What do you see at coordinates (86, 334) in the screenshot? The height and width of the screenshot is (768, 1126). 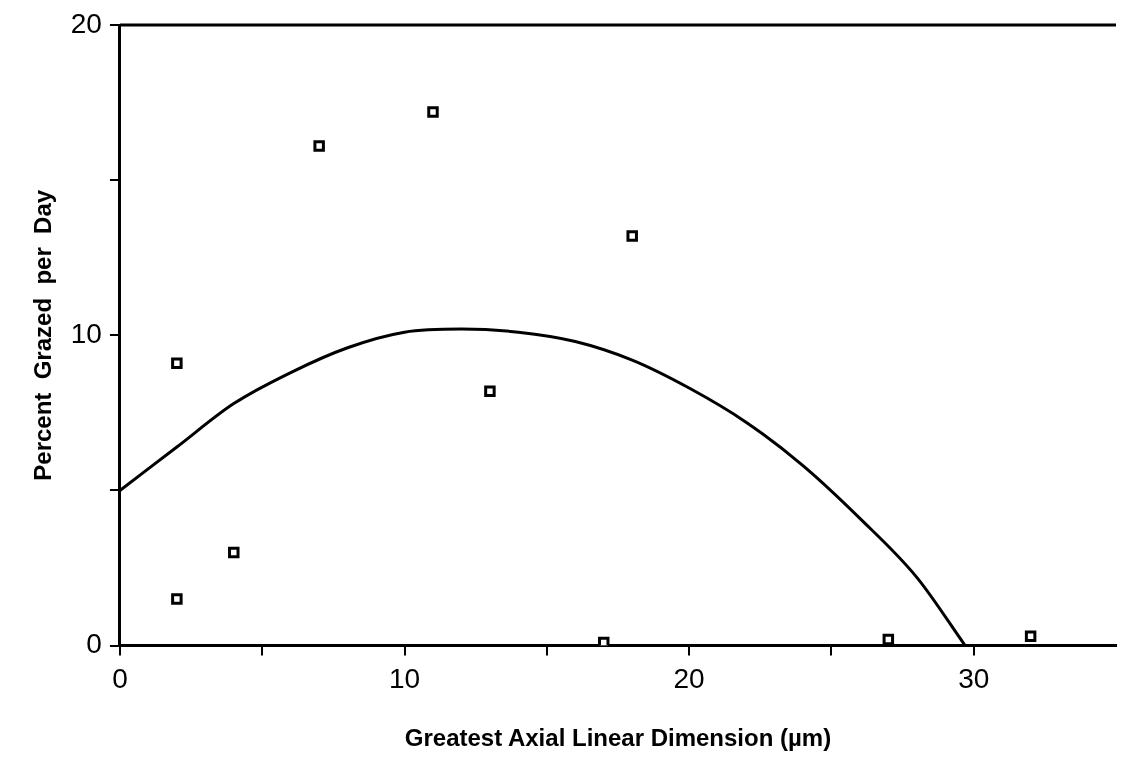 I see `y-tick-label: 10` at bounding box center [86, 334].